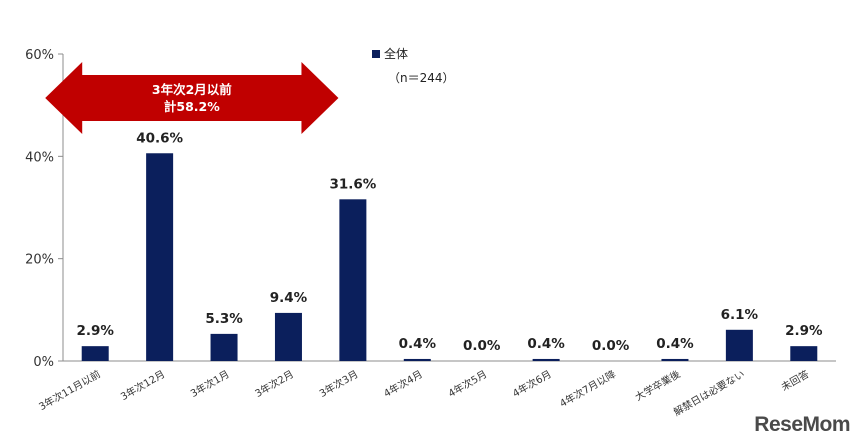 The width and height of the screenshot is (864, 443). Describe the element at coordinates (39, 260) in the screenshot. I see `y-tick-label: 20%` at that location.